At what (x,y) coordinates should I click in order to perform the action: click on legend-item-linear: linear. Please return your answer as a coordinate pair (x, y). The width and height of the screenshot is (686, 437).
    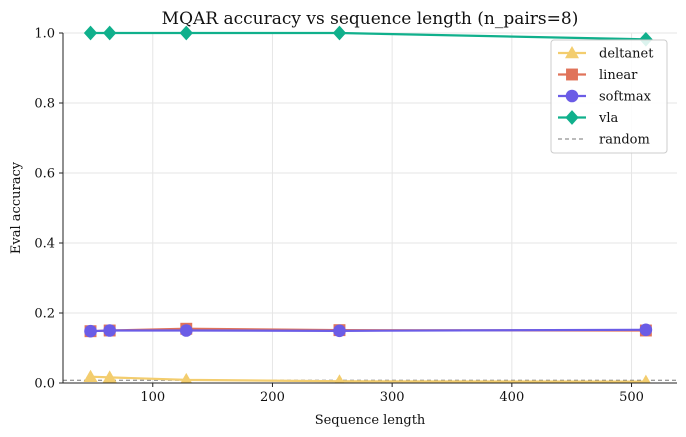
    Looking at the image, I should click on (598, 75).